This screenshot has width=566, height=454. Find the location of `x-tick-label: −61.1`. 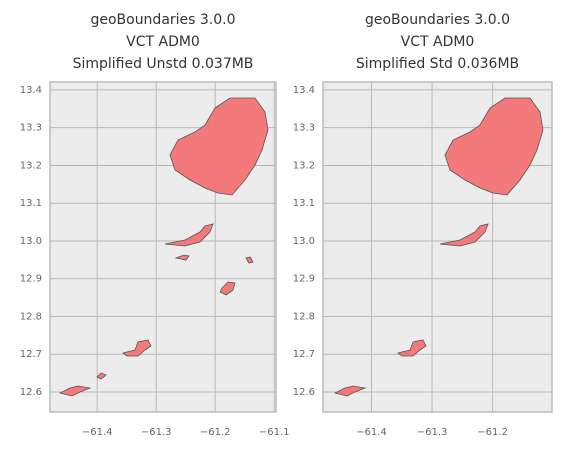

x-tick-label: −61.1 is located at coordinates (274, 432).